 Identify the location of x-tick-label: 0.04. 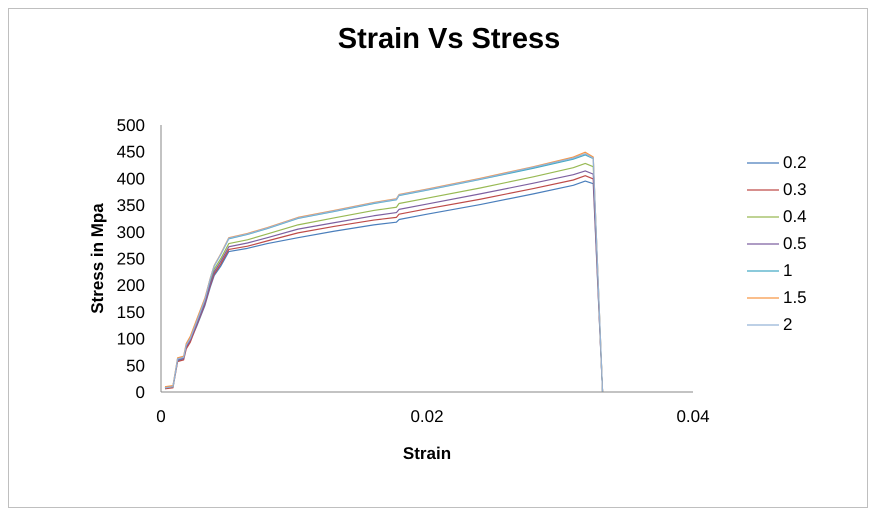
(693, 416).